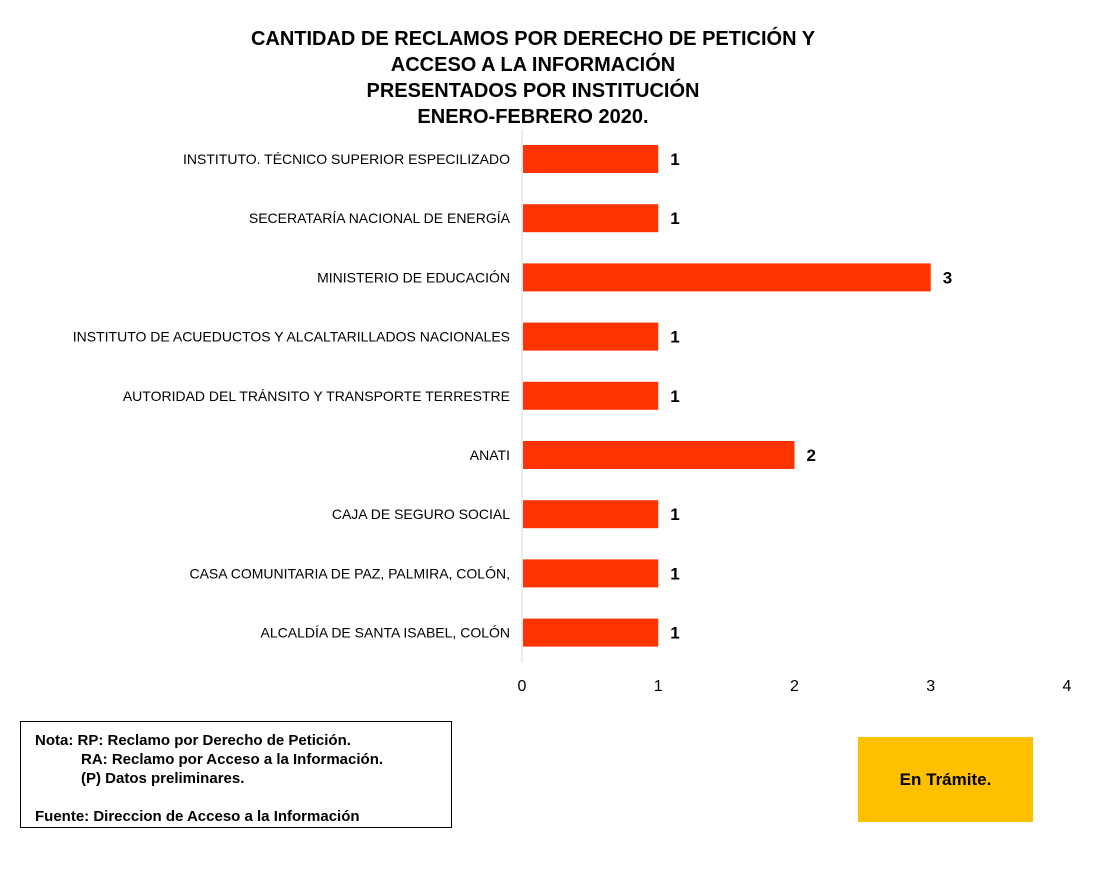  Describe the element at coordinates (421, 514) in the screenshot. I see `category-label: CAJA DE SEGURO SOCIAL` at that location.